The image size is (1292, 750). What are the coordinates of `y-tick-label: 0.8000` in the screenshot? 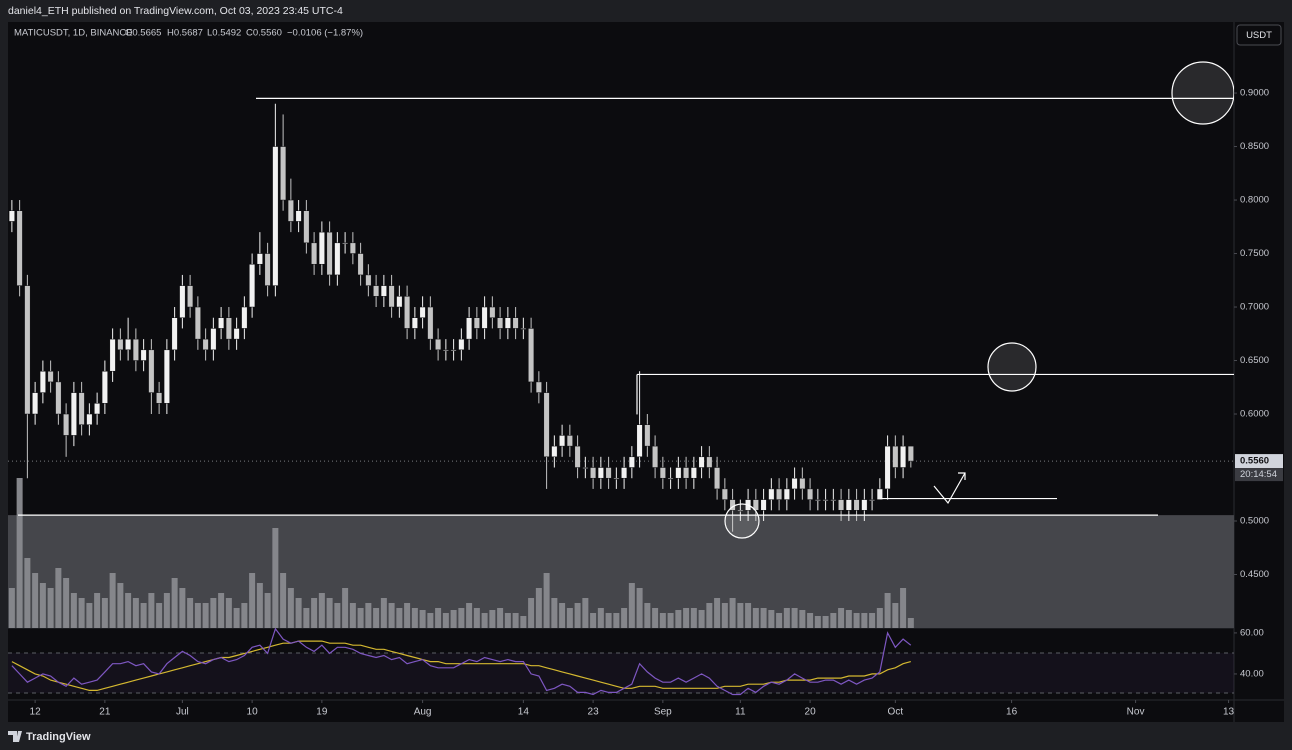 It's located at (1254, 200).